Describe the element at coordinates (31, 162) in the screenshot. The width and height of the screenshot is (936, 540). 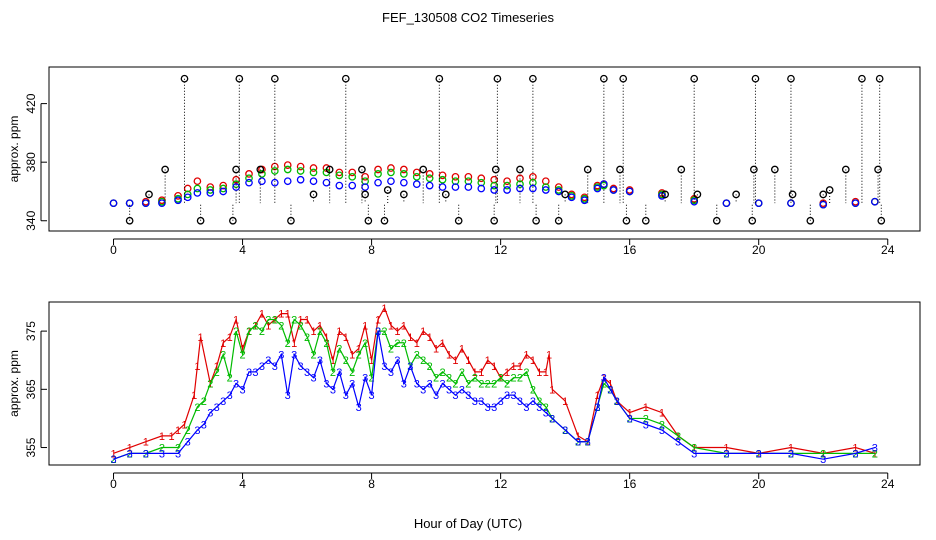
I see `y-tick-label: 380` at that location.